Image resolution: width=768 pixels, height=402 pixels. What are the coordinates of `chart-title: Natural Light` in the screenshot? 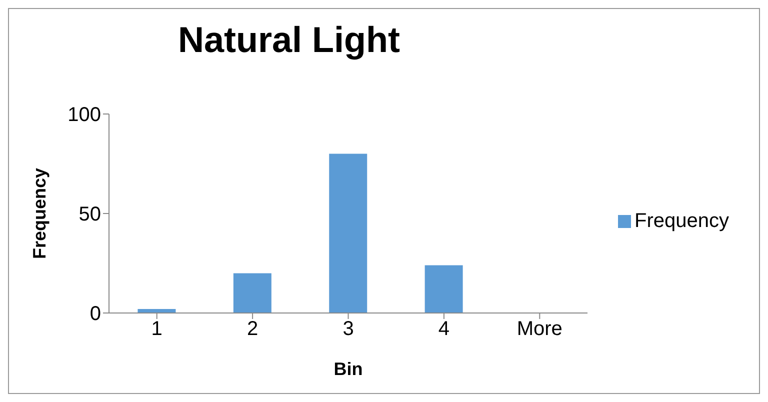 It's located at (289, 40).